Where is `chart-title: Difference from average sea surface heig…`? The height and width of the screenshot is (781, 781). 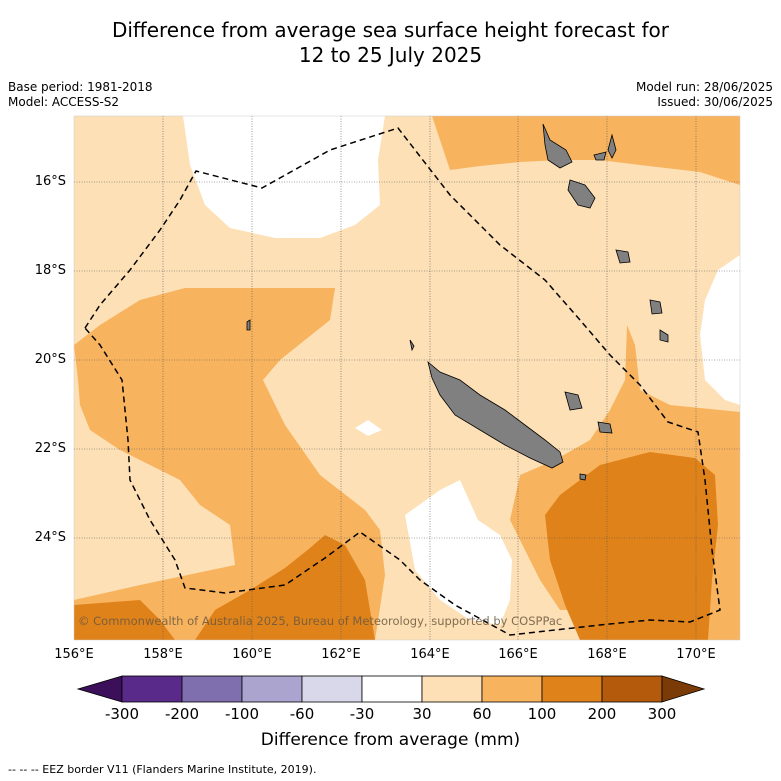
chart-title: Difference from average sea surface heig… is located at coordinates (390, 43).